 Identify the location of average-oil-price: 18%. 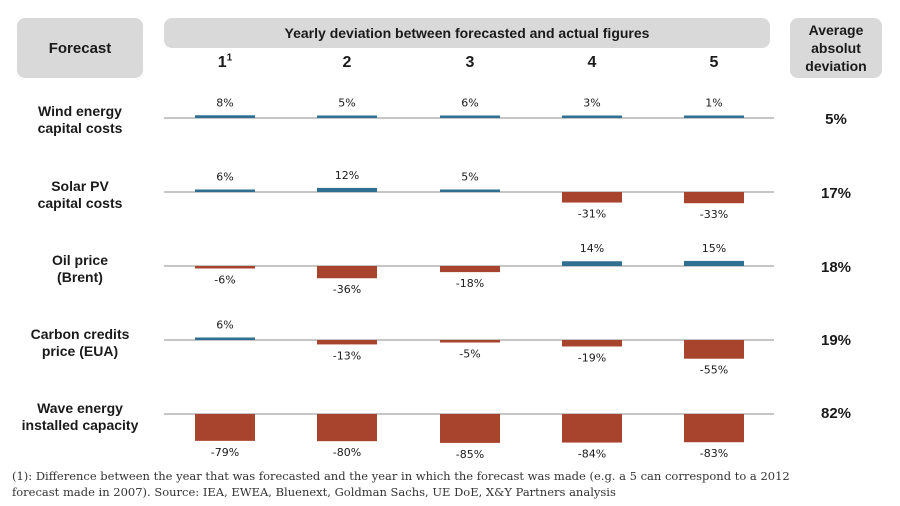
(836, 267).